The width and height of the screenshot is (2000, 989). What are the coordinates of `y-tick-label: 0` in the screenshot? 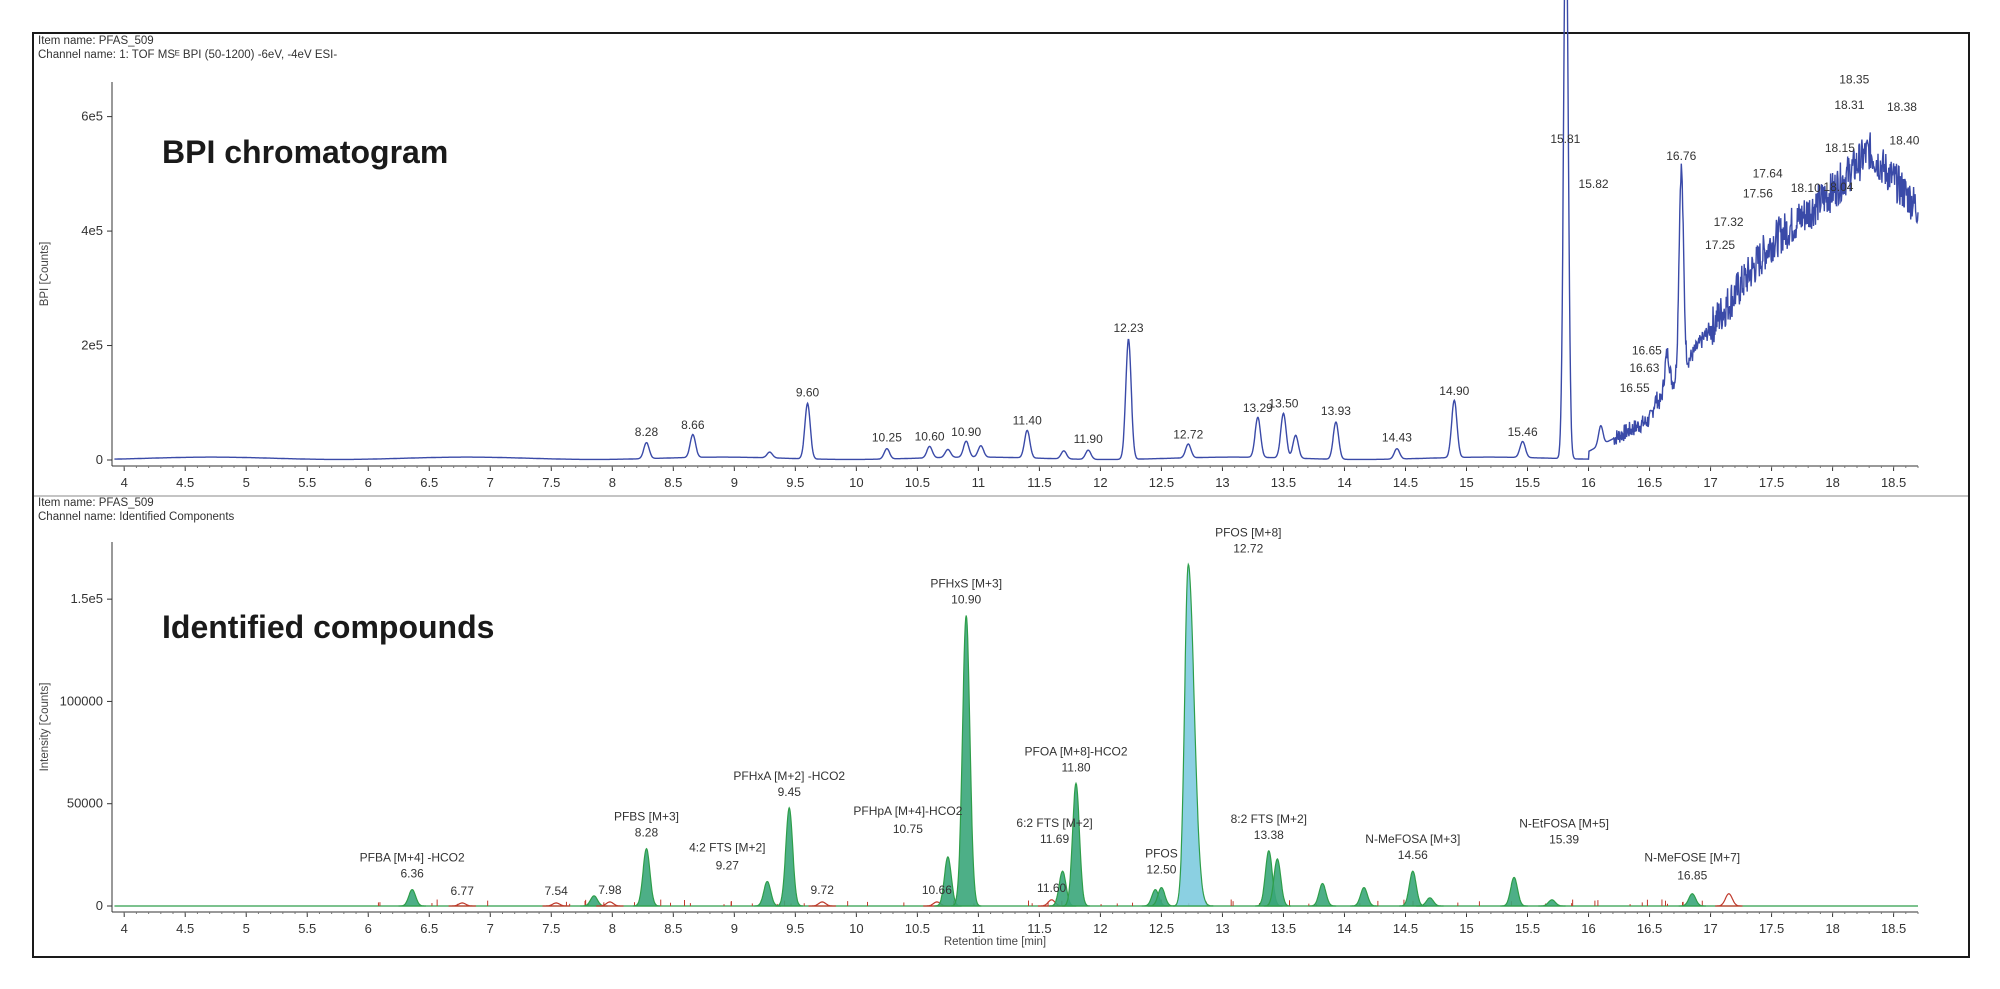 It's located at (99, 905).